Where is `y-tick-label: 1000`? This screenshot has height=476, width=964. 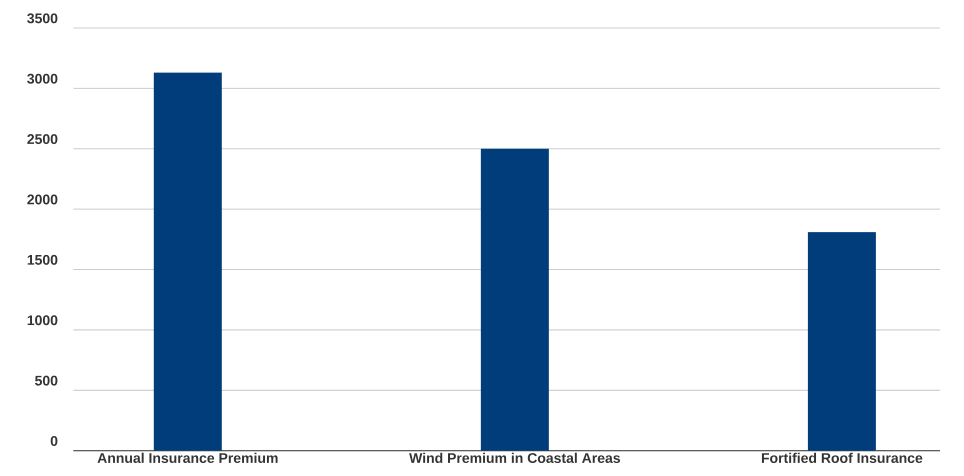 y-tick-label: 1000 is located at coordinates (43, 320).